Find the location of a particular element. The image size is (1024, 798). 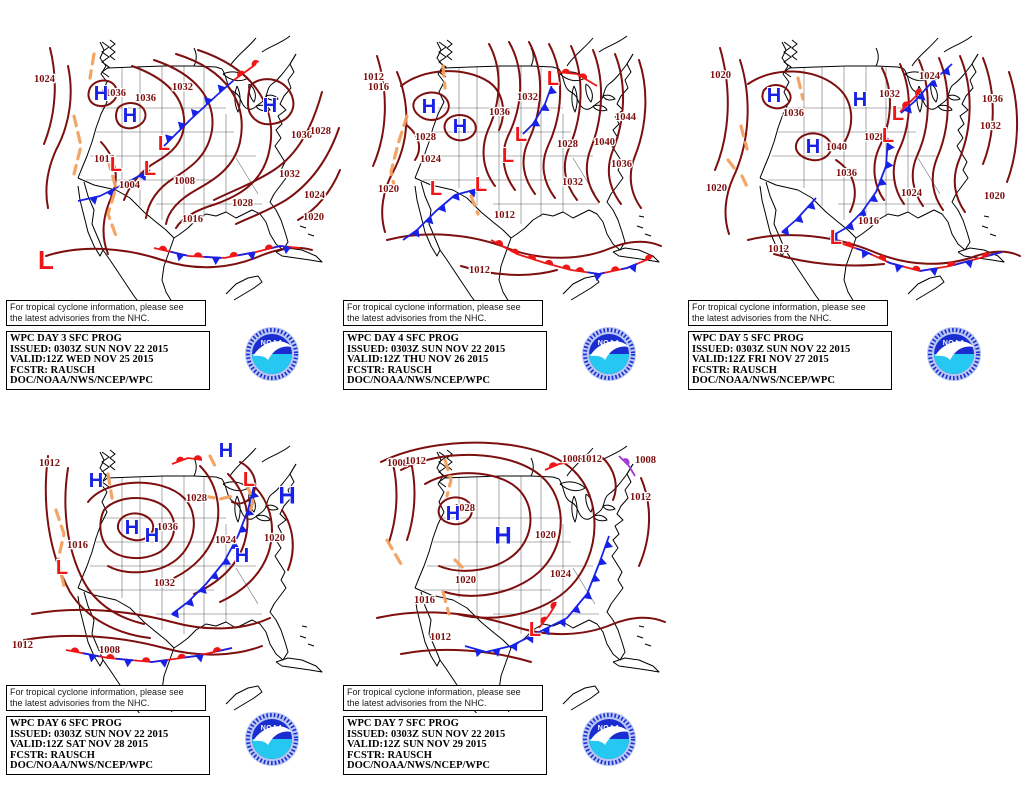

prog-title: WPC DAY 3 SFC PROG is located at coordinates (66, 338).